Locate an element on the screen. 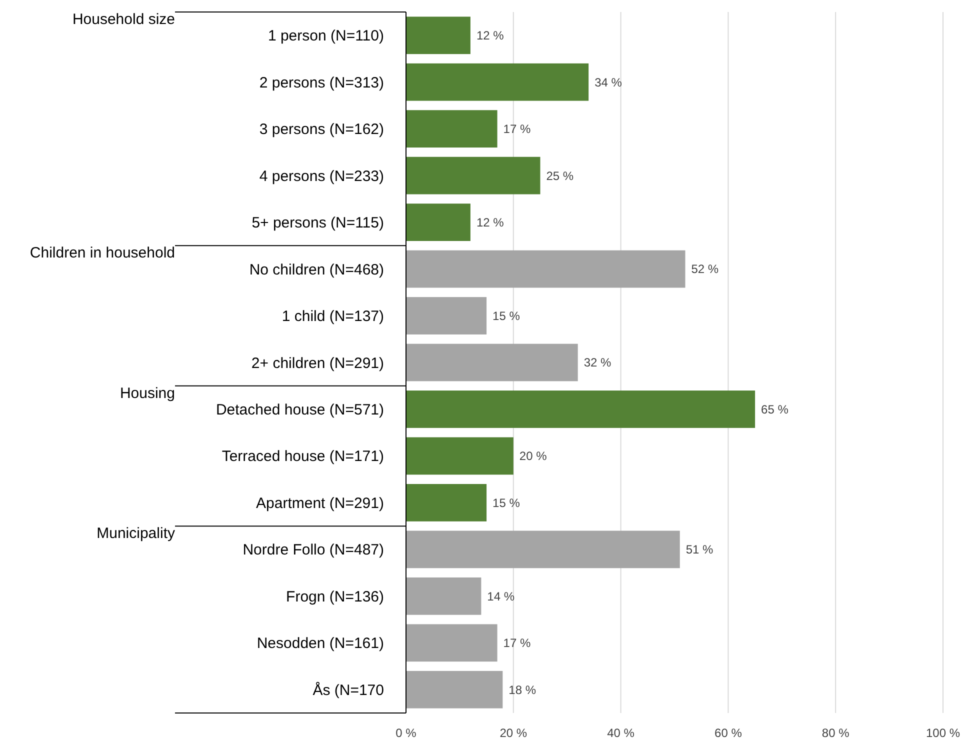  text: Household size is located at coordinates (123, 19).